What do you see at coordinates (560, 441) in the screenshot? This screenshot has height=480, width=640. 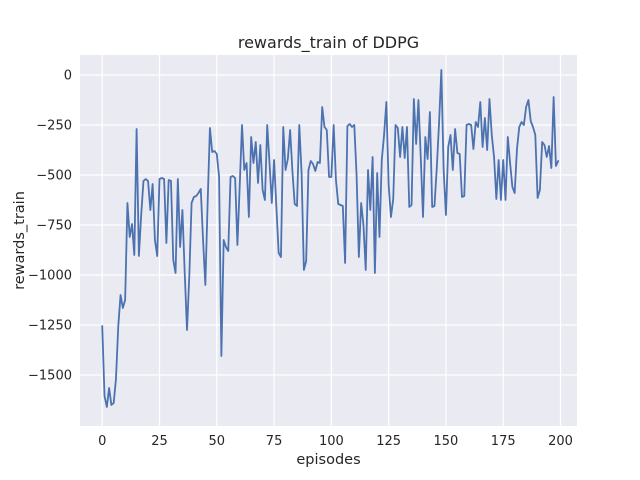 I see `x-tick-label: 200` at bounding box center [560, 441].